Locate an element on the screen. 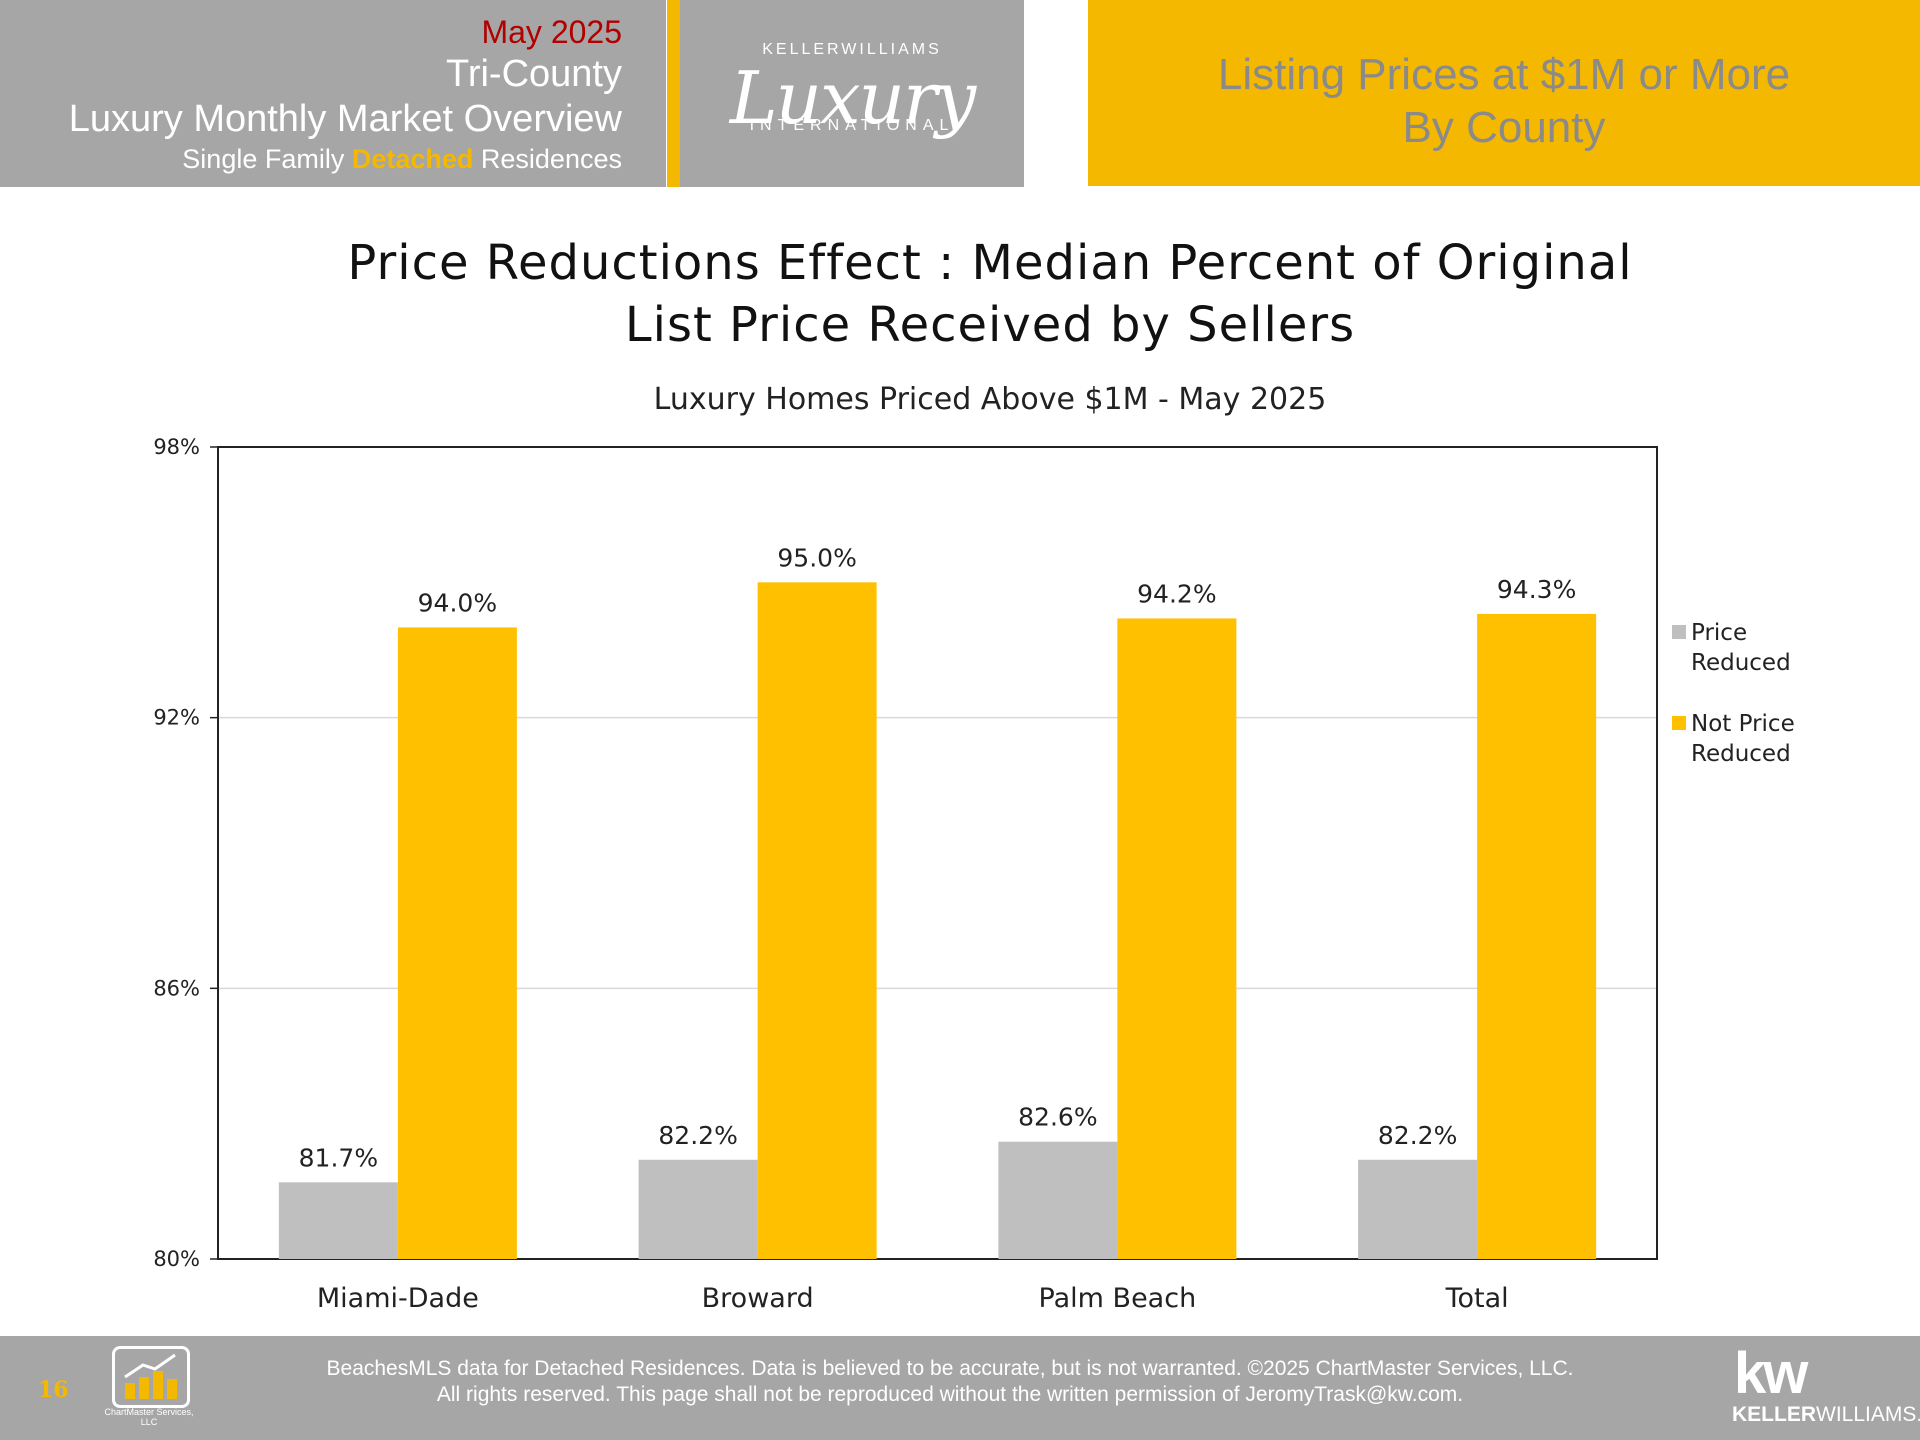 This screenshot has width=1920, height=1440. y-tick-label: 86% is located at coordinates (176, 988).